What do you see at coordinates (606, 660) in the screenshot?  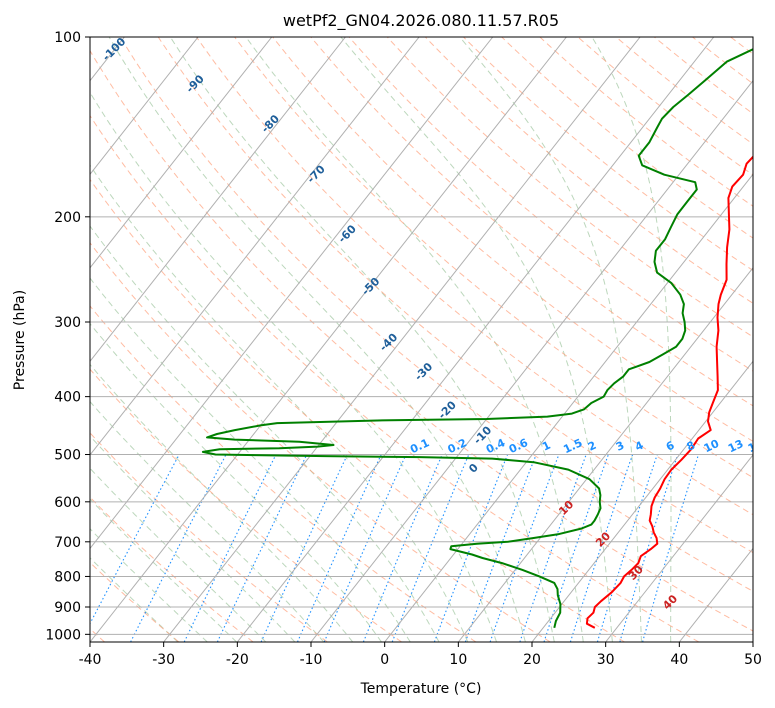 I see `x-tick-label: 30` at bounding box center [606, 660].